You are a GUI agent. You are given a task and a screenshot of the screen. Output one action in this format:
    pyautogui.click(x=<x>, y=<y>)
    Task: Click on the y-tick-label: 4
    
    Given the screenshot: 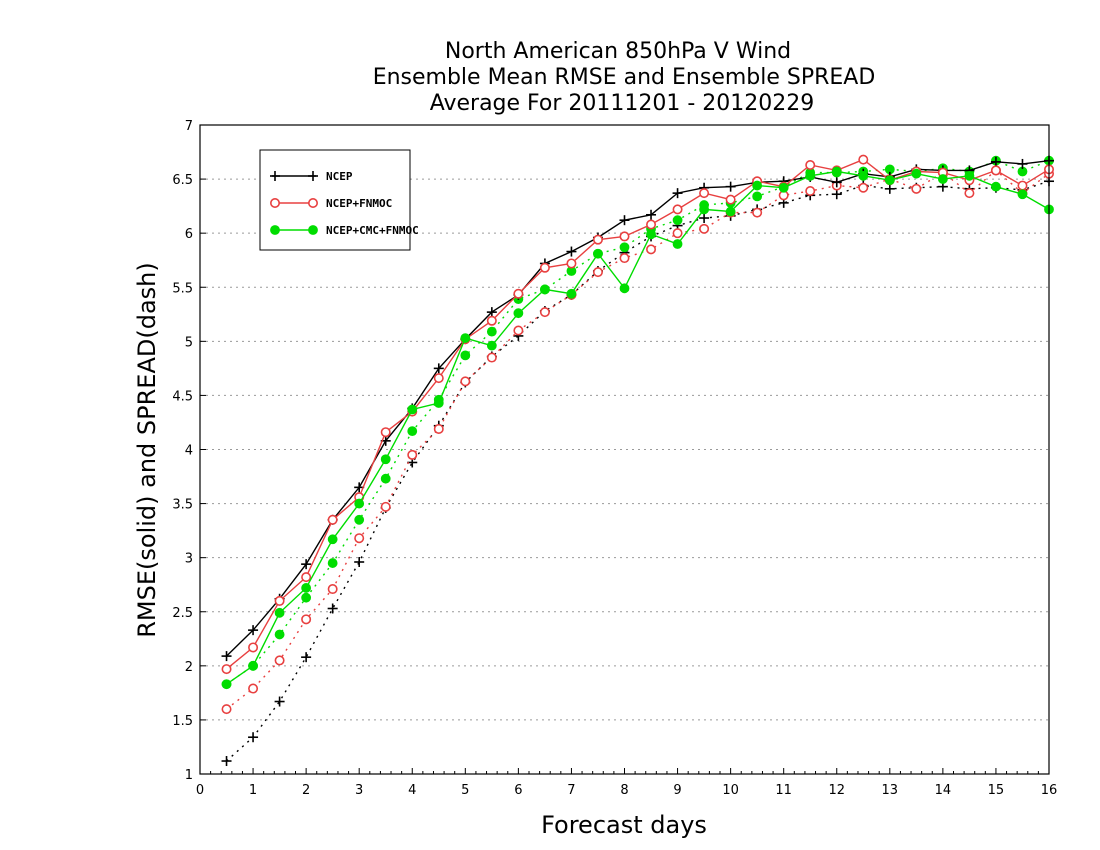 What is the action you would take?
    pyautogui.click(x=189, y=451)
    